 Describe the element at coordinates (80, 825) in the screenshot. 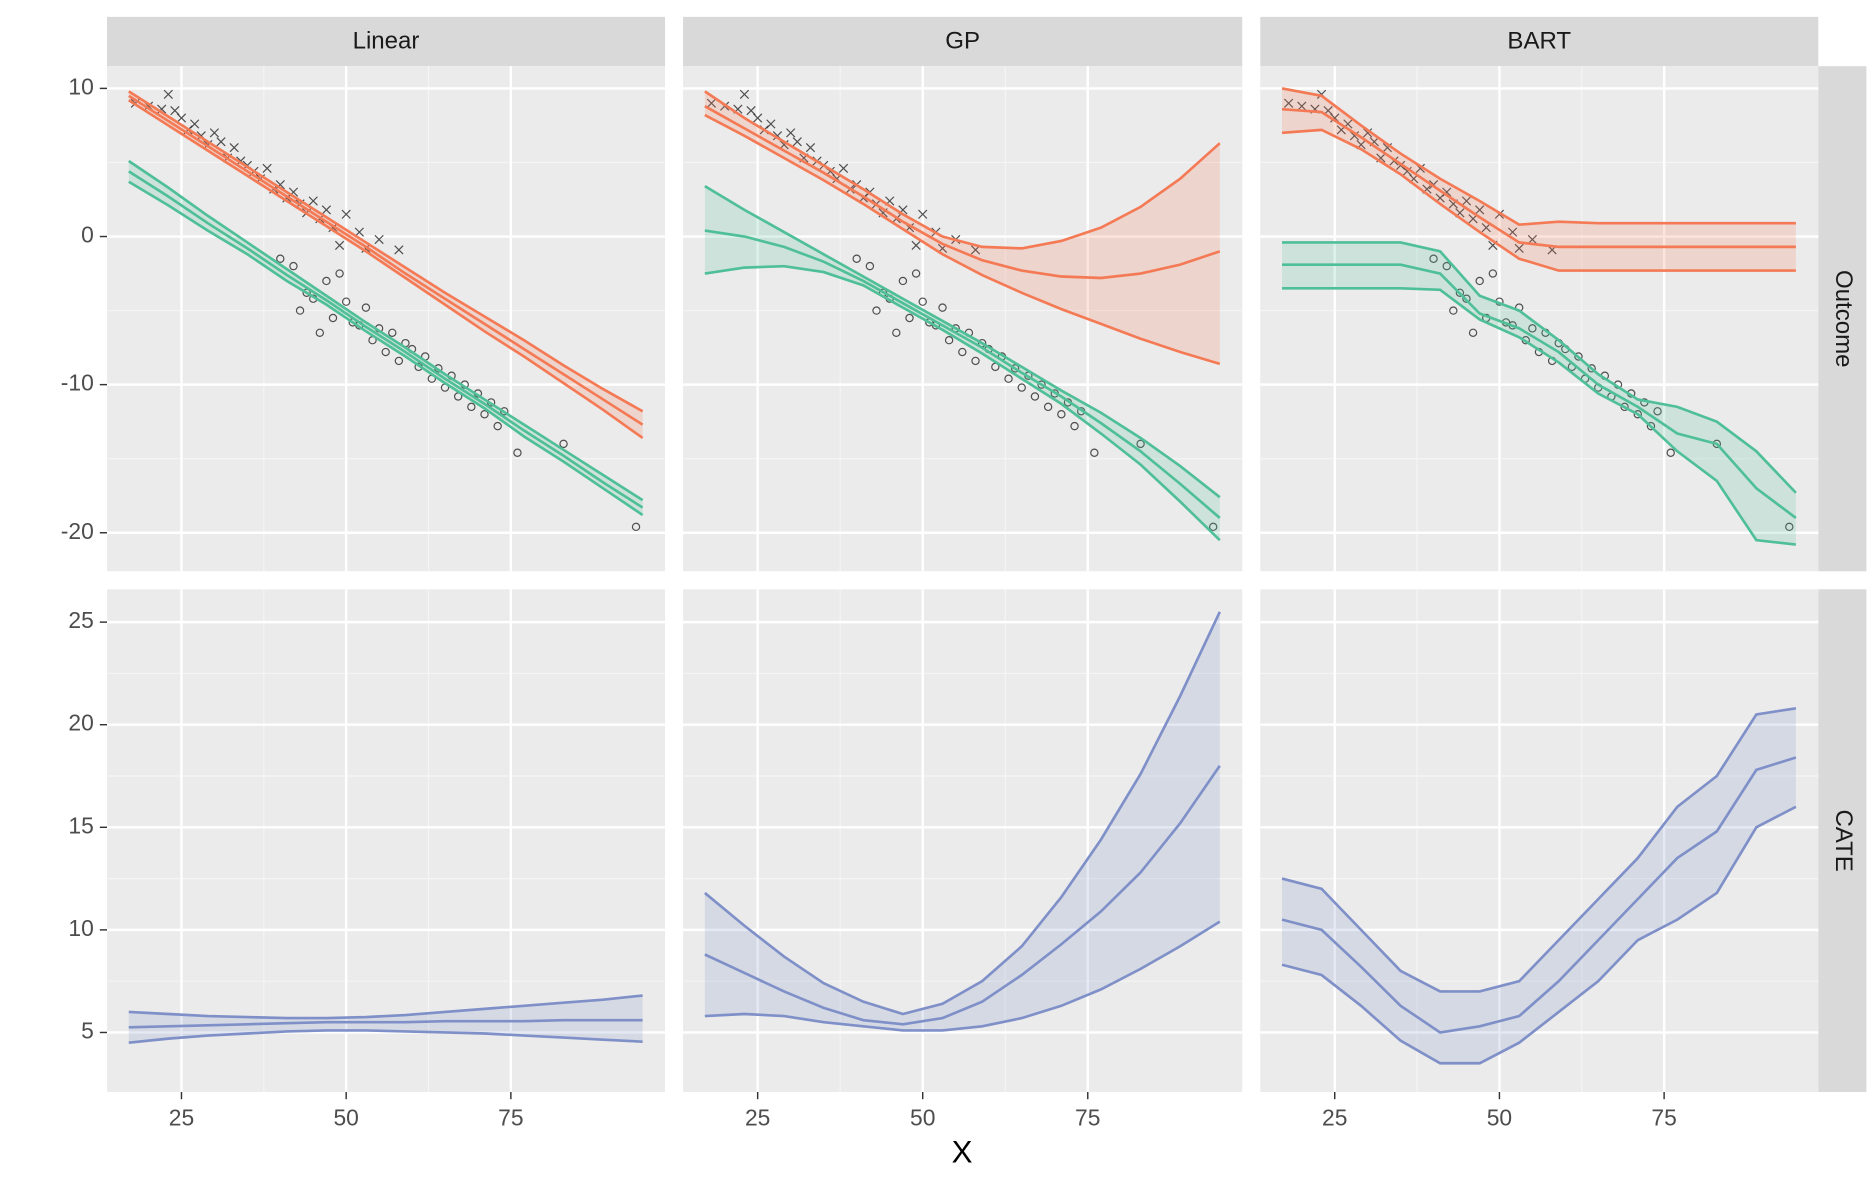

I see `y-tick-label: 15` at that location.